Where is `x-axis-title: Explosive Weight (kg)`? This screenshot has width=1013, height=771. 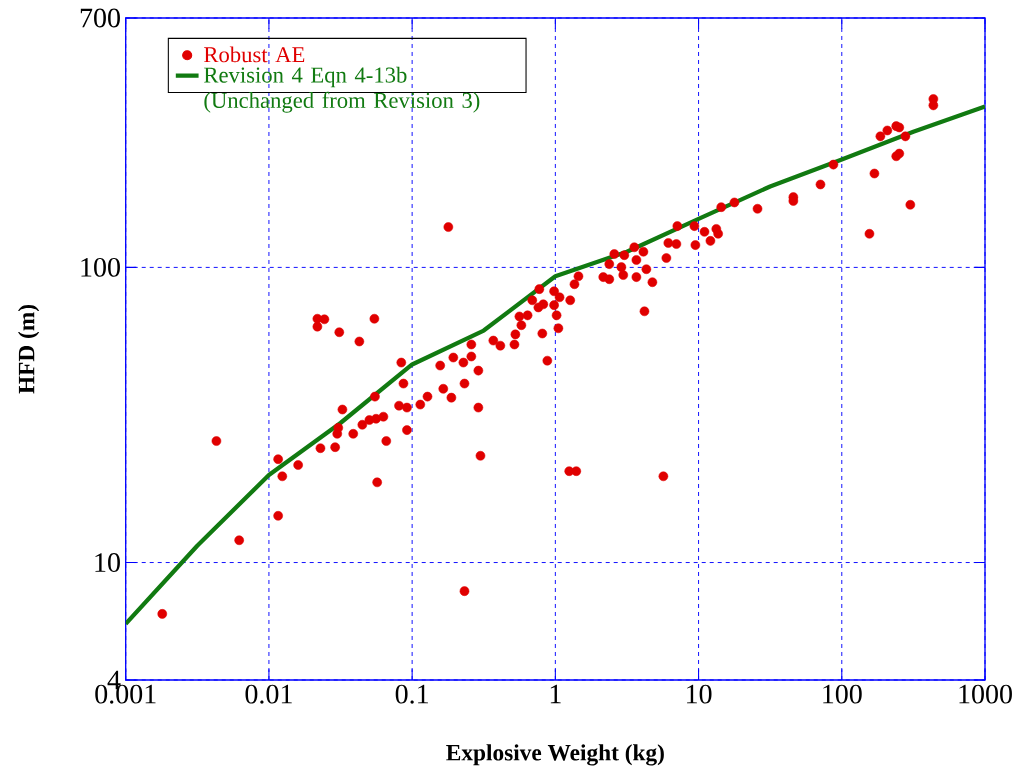 x-axis-title: Explosive Weight (kg) is located at coordinates (555, 755).